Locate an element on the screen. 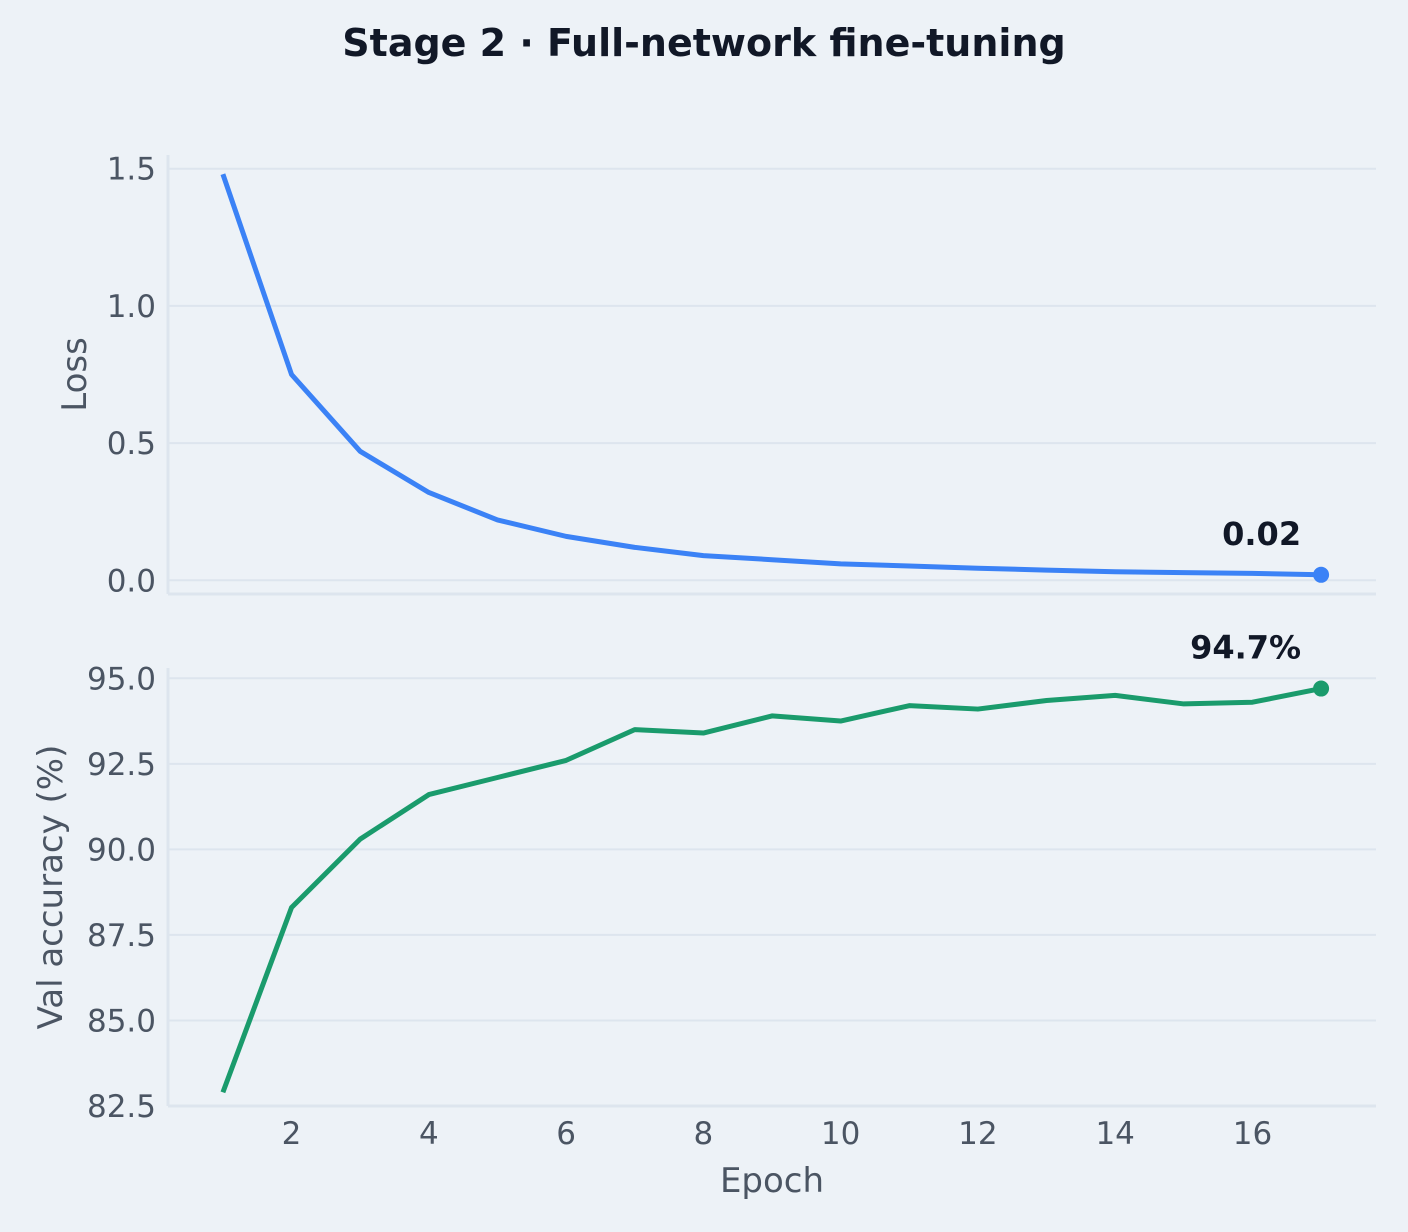 The height and width of the screenshot is (1232, 1408). accuracy-ytick-label: 90.0 is located at coordinates (121, 850).